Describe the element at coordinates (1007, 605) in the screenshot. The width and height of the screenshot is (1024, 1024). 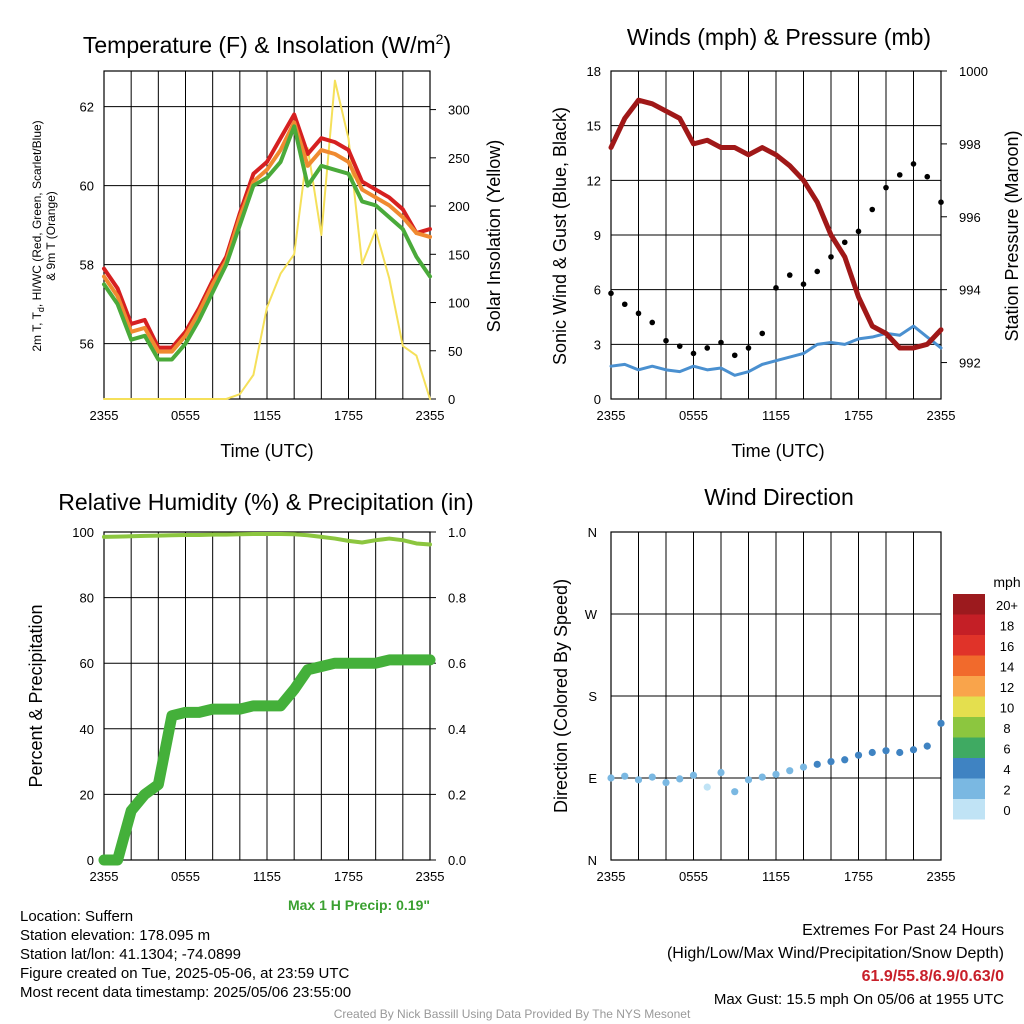
I see `colorbar-label: 20+` at that location.